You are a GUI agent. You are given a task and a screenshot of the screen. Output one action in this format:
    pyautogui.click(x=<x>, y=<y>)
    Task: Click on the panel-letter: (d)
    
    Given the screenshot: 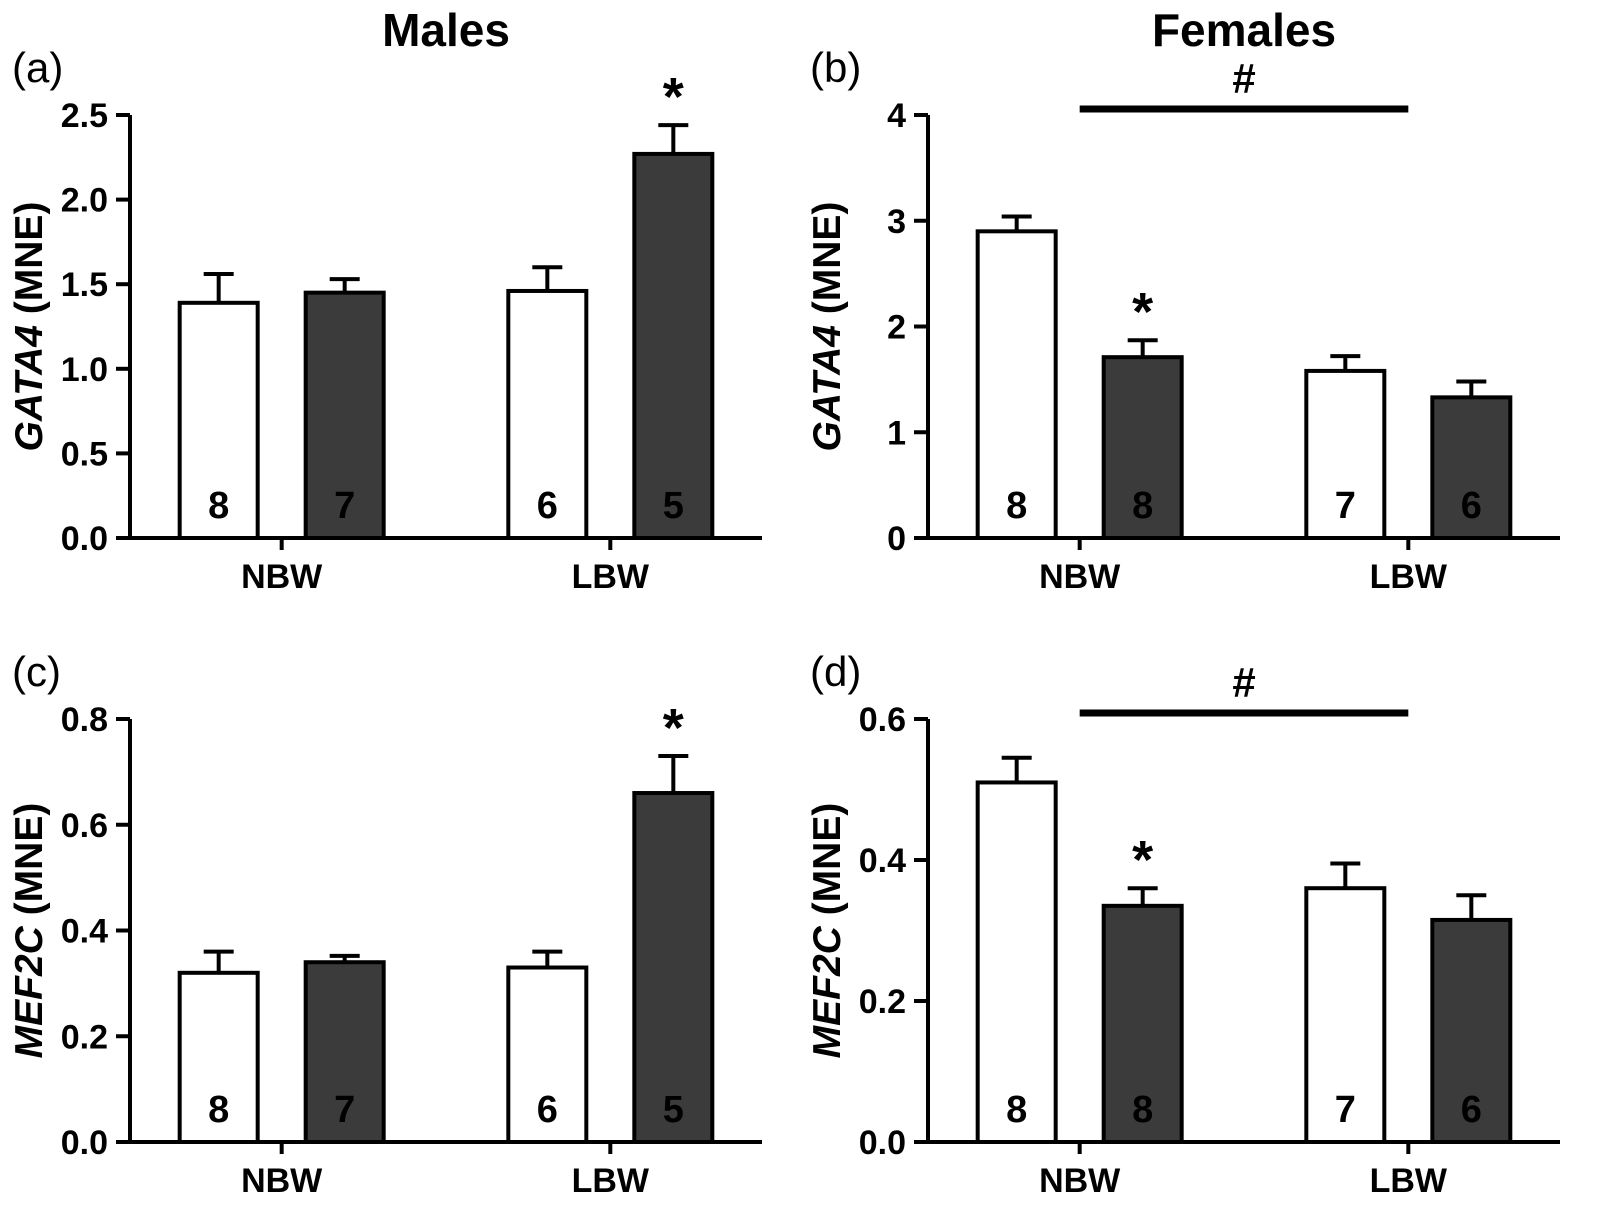 What is the action you would take?
    pyautogui.click(x=835, y=671)
    